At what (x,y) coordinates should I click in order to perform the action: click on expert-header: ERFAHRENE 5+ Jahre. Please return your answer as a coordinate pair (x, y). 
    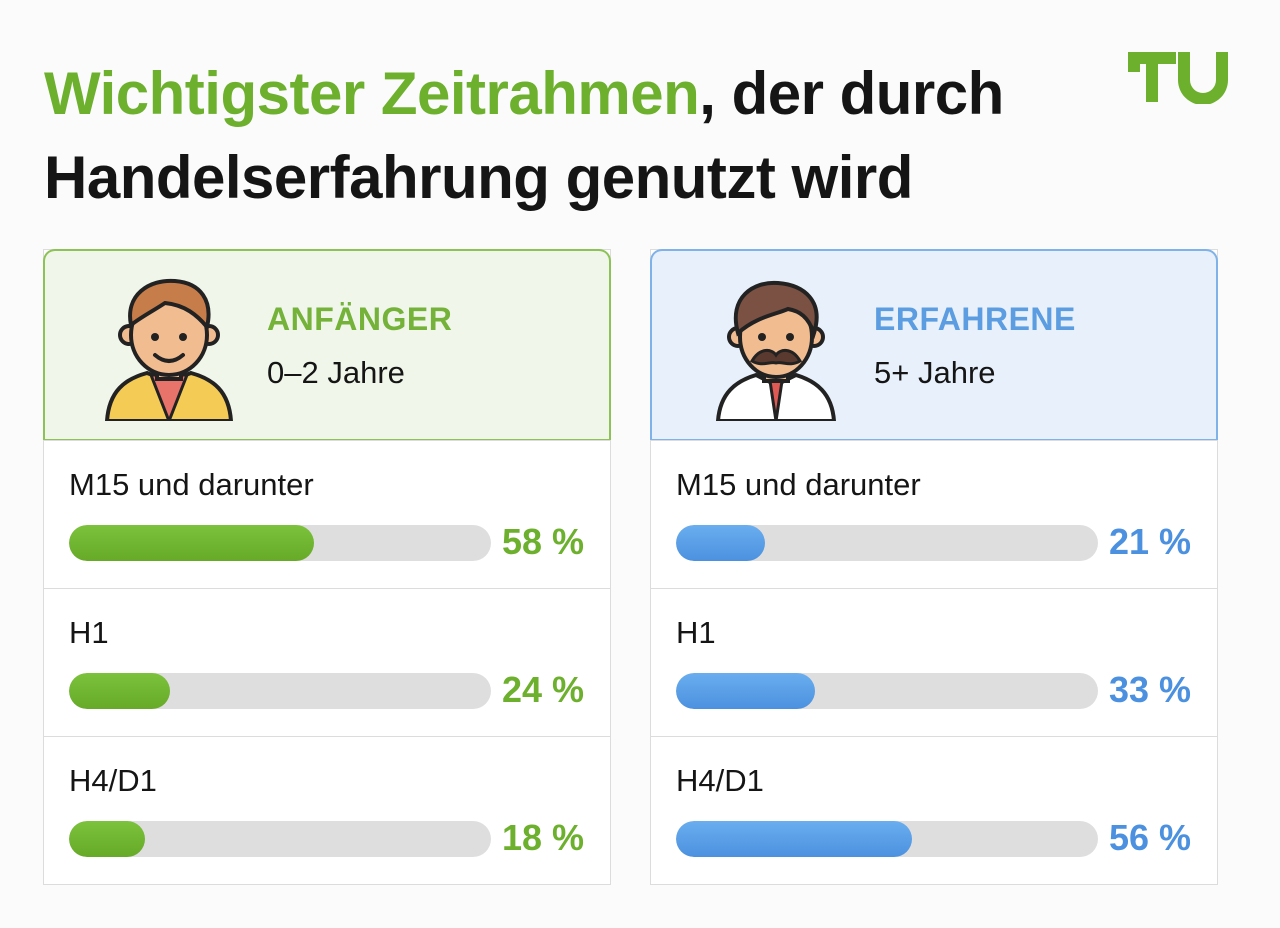
    Looking at the image, I should click on (934, 344).